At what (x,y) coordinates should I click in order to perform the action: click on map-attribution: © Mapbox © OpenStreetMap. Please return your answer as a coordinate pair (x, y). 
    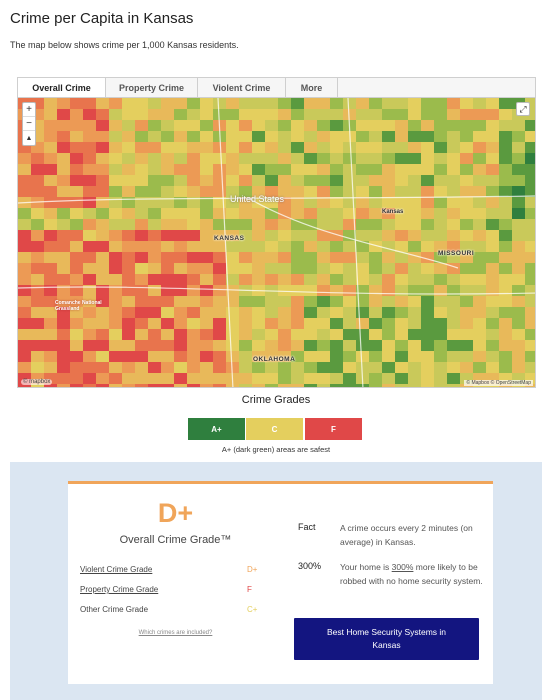
    Looking at the image, I should click on (498, 383).